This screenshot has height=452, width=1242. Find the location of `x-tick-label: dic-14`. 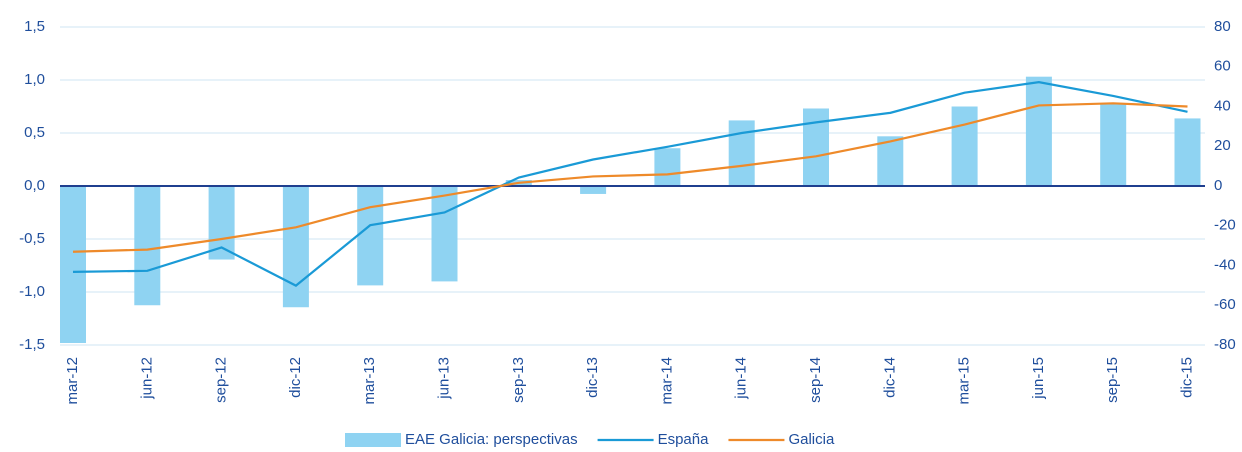

x-tick-label: dic-14 is located at coordinates (889, 377).